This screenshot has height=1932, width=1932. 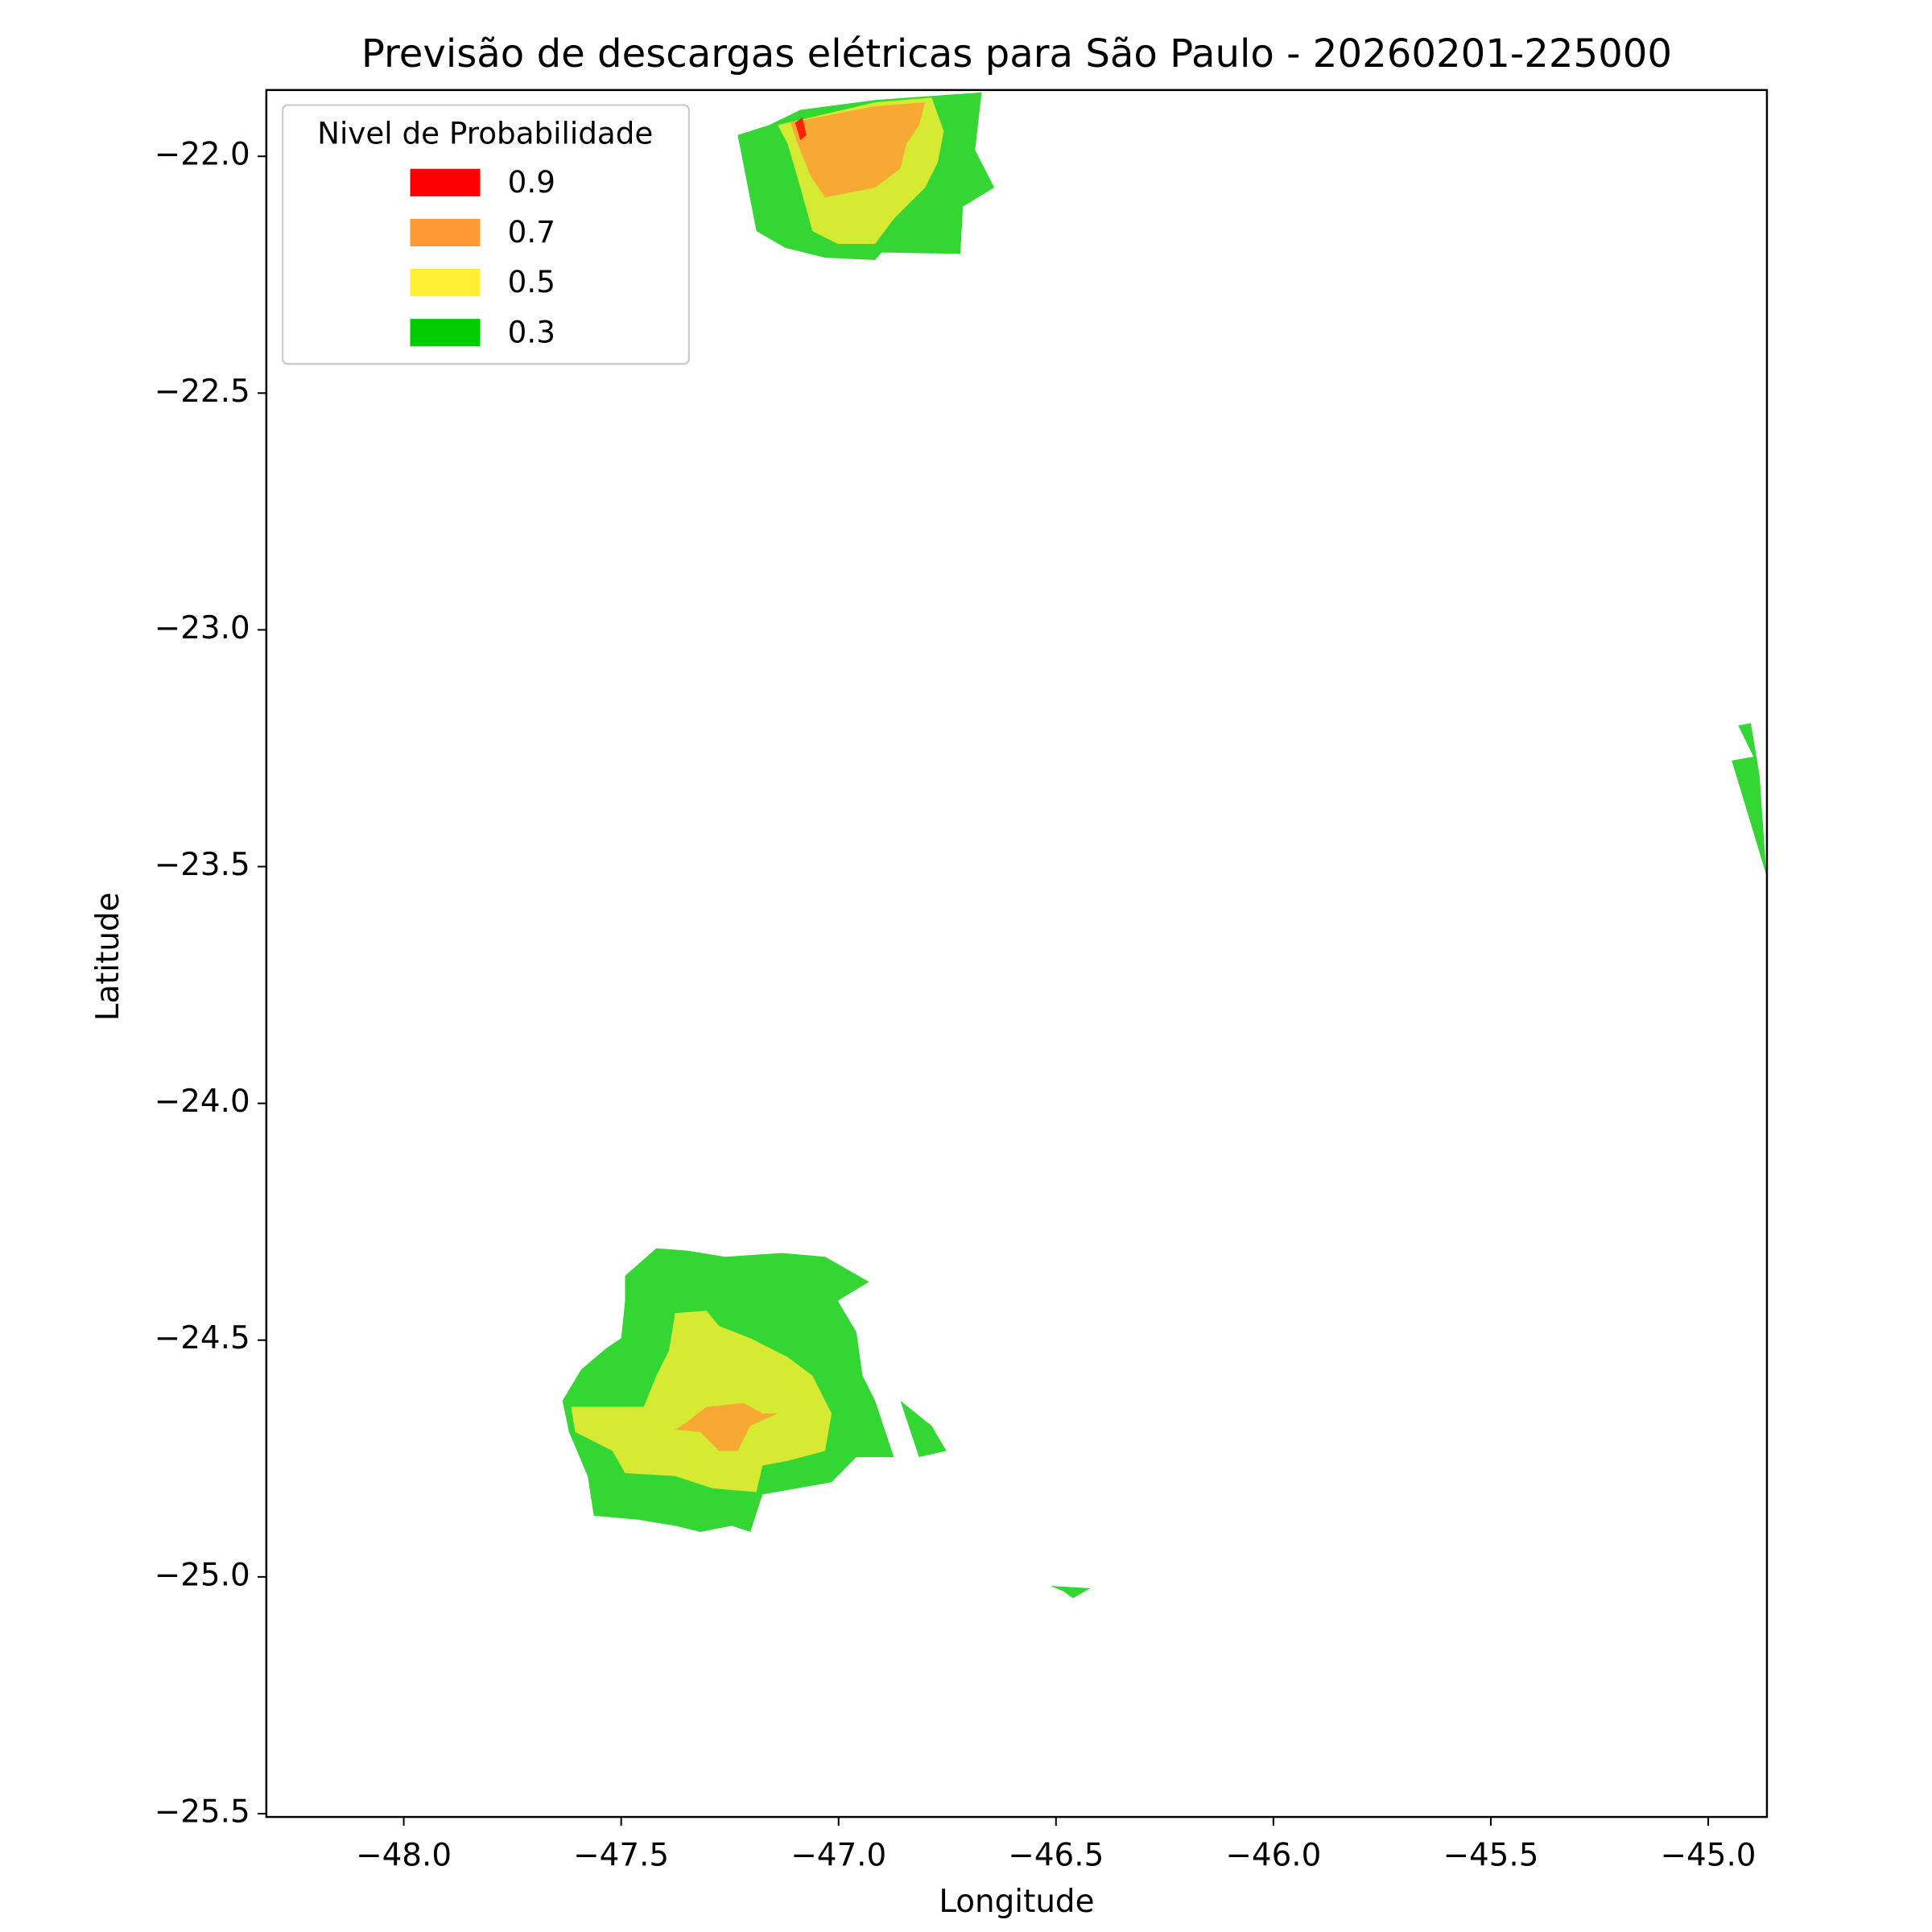 I want to click on legend-label: 0.9, so click(x=531, y=182).